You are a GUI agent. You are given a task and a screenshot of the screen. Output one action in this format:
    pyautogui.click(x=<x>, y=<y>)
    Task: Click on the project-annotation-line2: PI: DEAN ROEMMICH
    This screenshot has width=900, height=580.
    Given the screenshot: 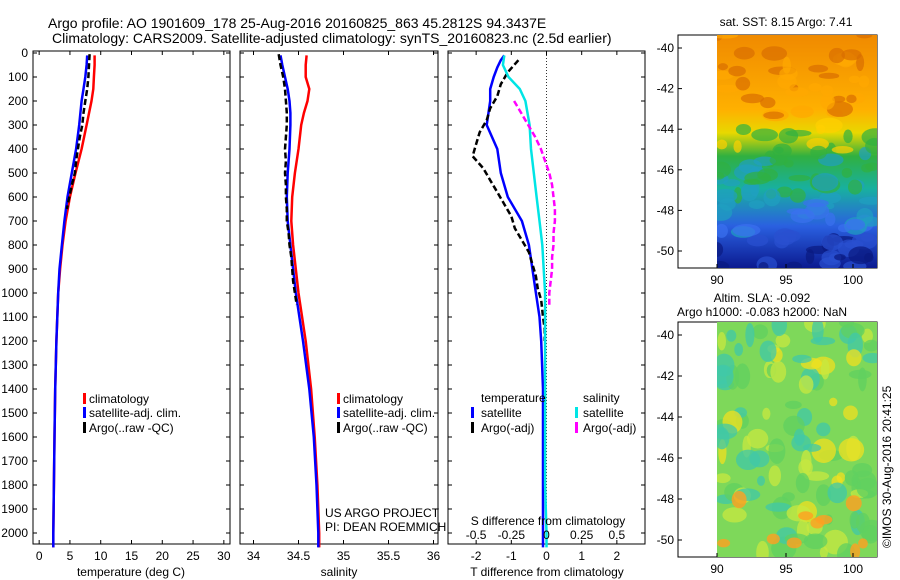 What is the action you would take?
    pyautogui.click(x=385, y=527)
    